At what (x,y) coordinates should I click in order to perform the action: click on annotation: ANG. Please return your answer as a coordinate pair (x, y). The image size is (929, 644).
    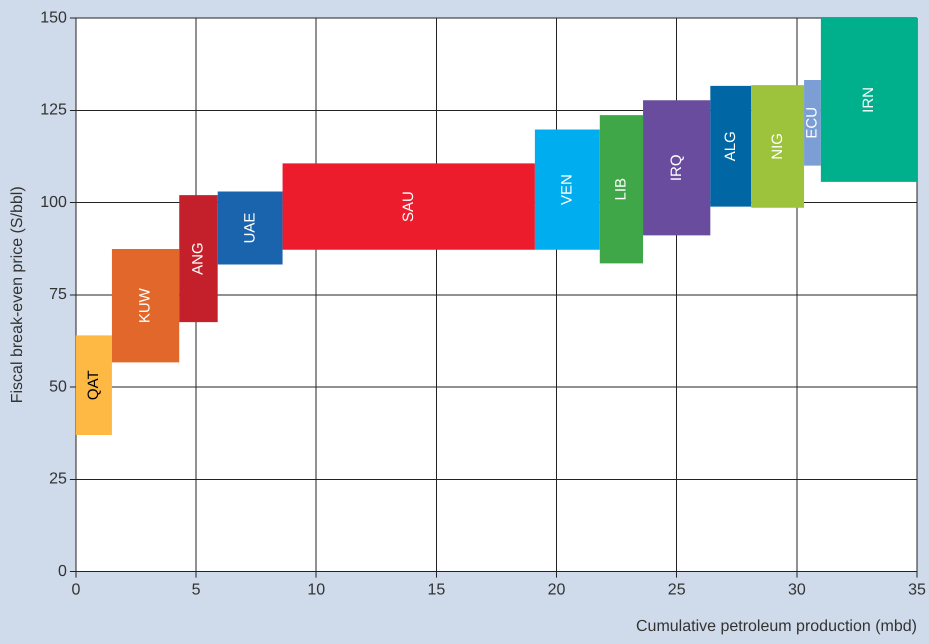
    Looking at the image, I should click on (198, 258).